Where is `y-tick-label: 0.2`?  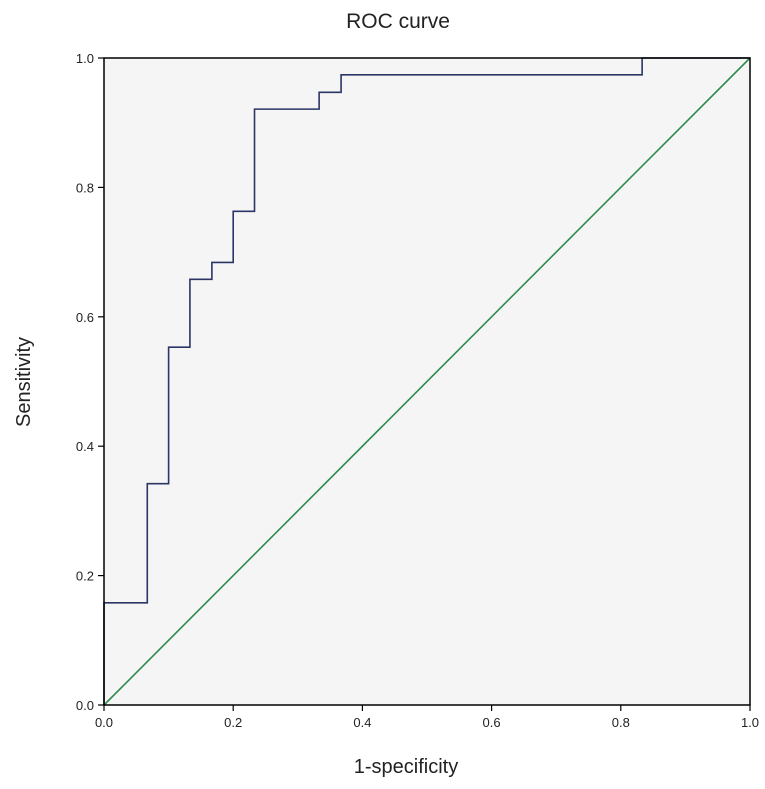
y-tick-label: 0.2 is located at coordinates (85, 576).